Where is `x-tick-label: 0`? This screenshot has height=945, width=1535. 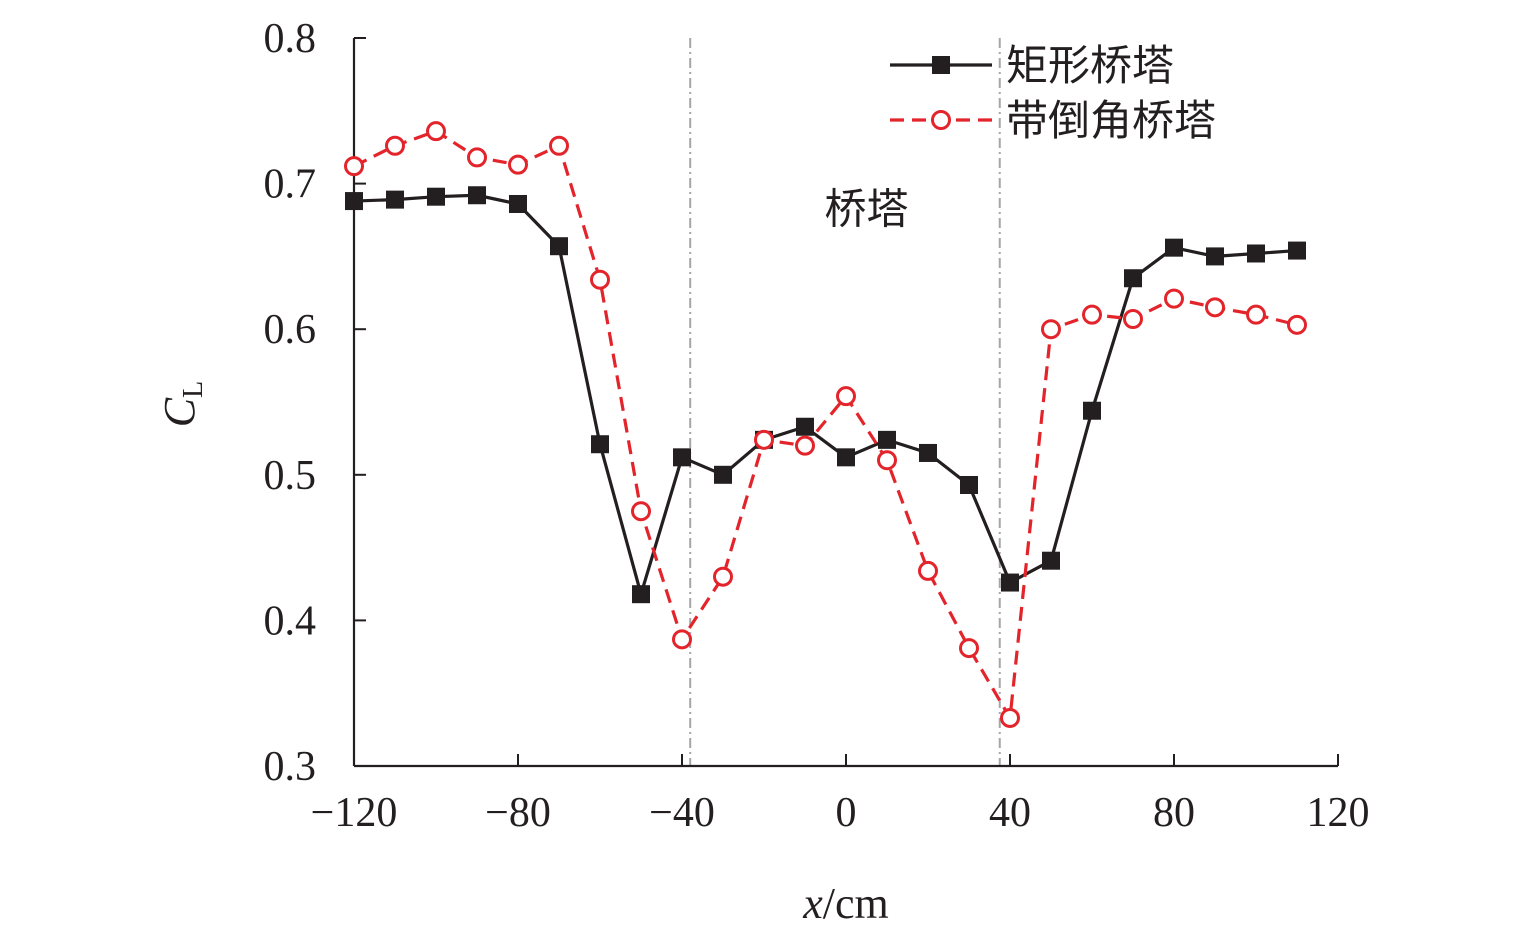 x-tick-label: 0 is located at coordinates (846, 813).